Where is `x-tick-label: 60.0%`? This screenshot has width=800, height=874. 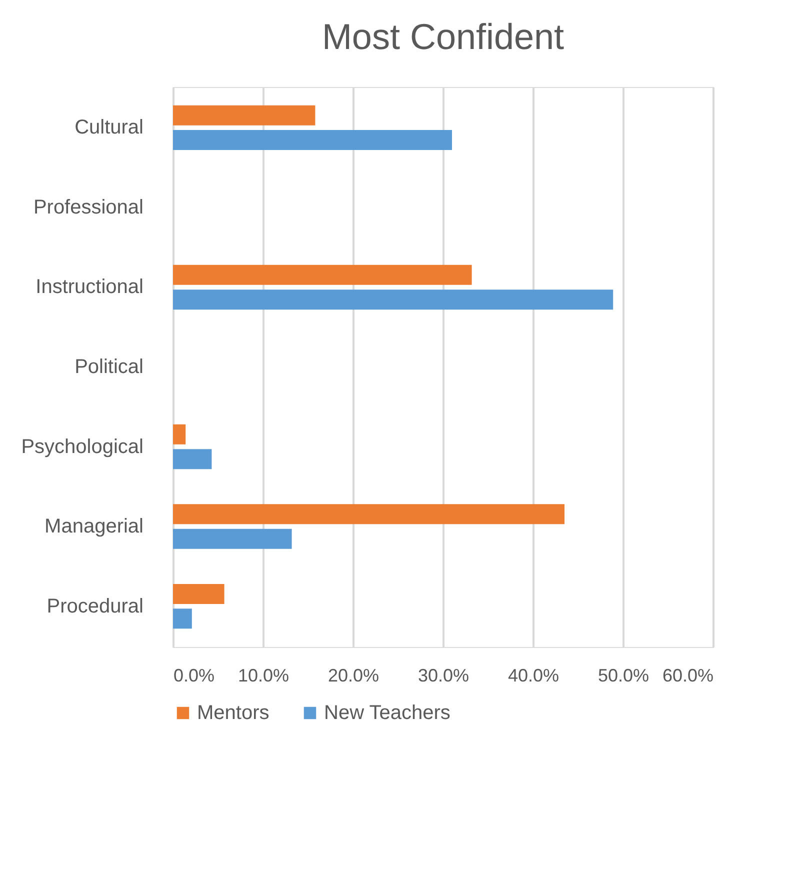 x-tick-label: 60.0% is located at coordinates (688, 676).